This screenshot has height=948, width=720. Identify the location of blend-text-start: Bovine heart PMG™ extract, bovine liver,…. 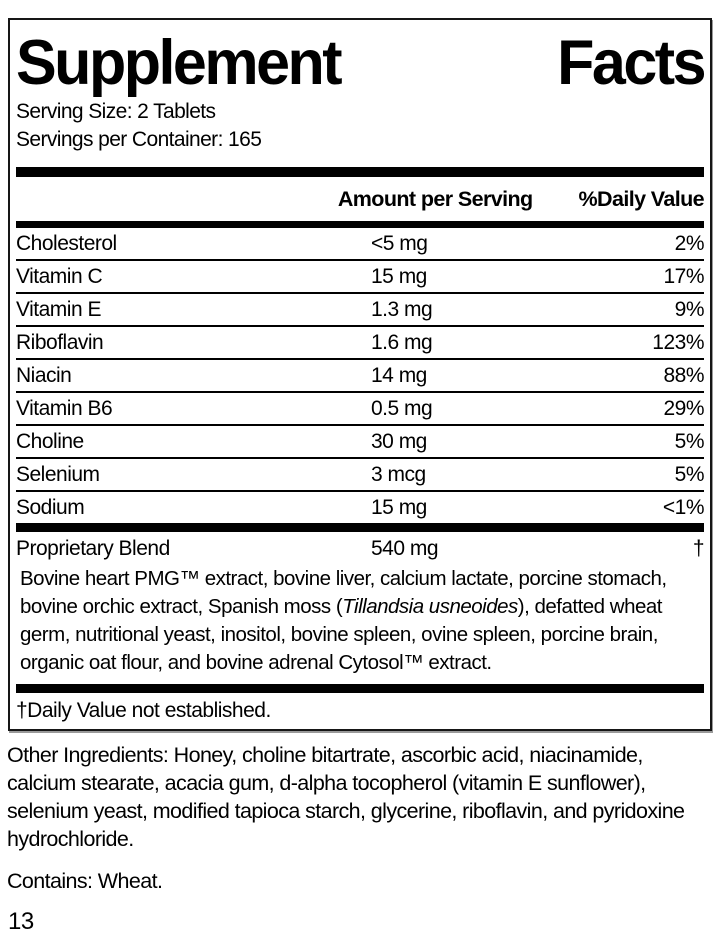
(343, 592).